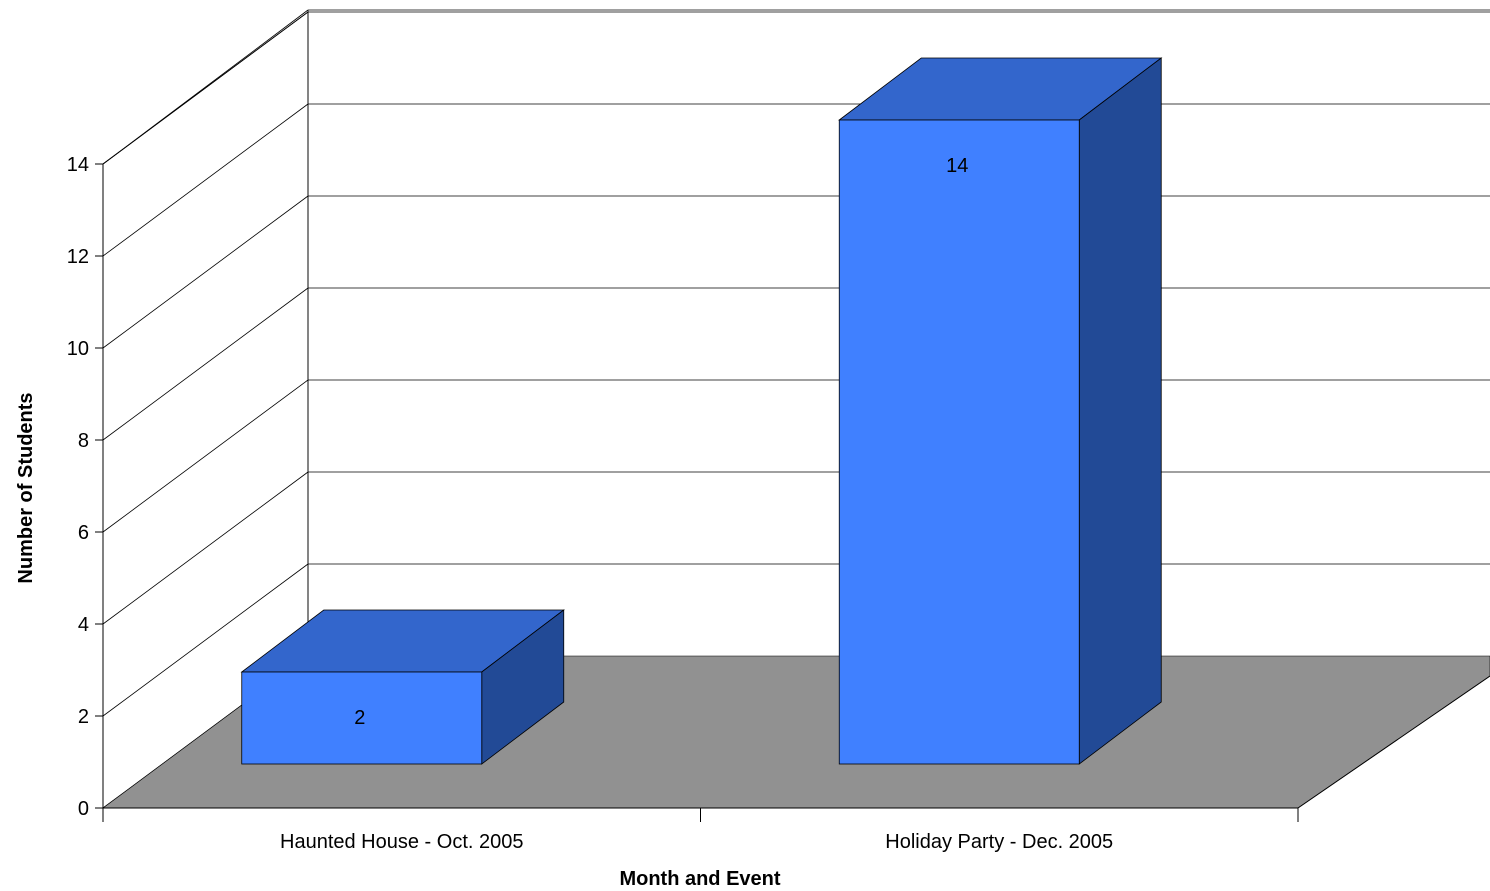 The height and width of the screenshot is (891, 1490). I want to click on y-tick-label: 14, so click(78, 165).